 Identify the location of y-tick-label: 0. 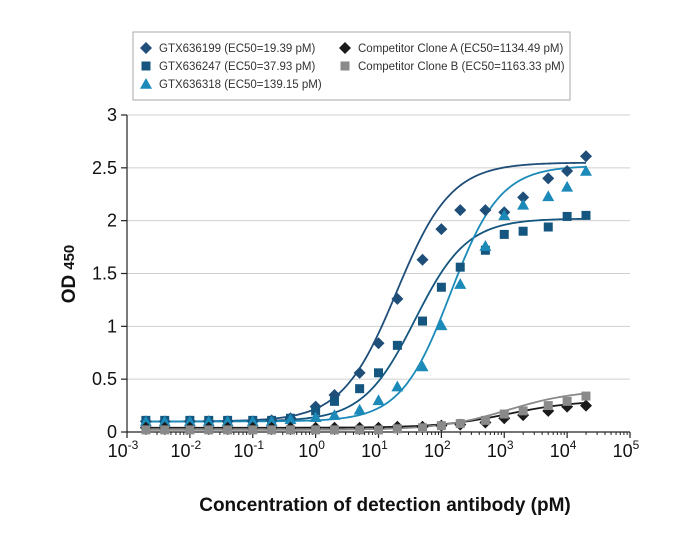
(112, 432).